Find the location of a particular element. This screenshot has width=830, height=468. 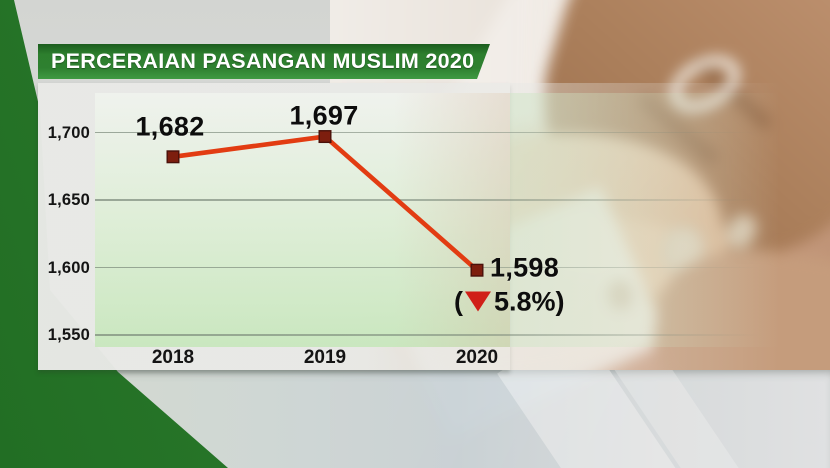

title-text: PERCERAIAN PASANGAN MUSLIM 2020 is located at coordinates (263, 61).